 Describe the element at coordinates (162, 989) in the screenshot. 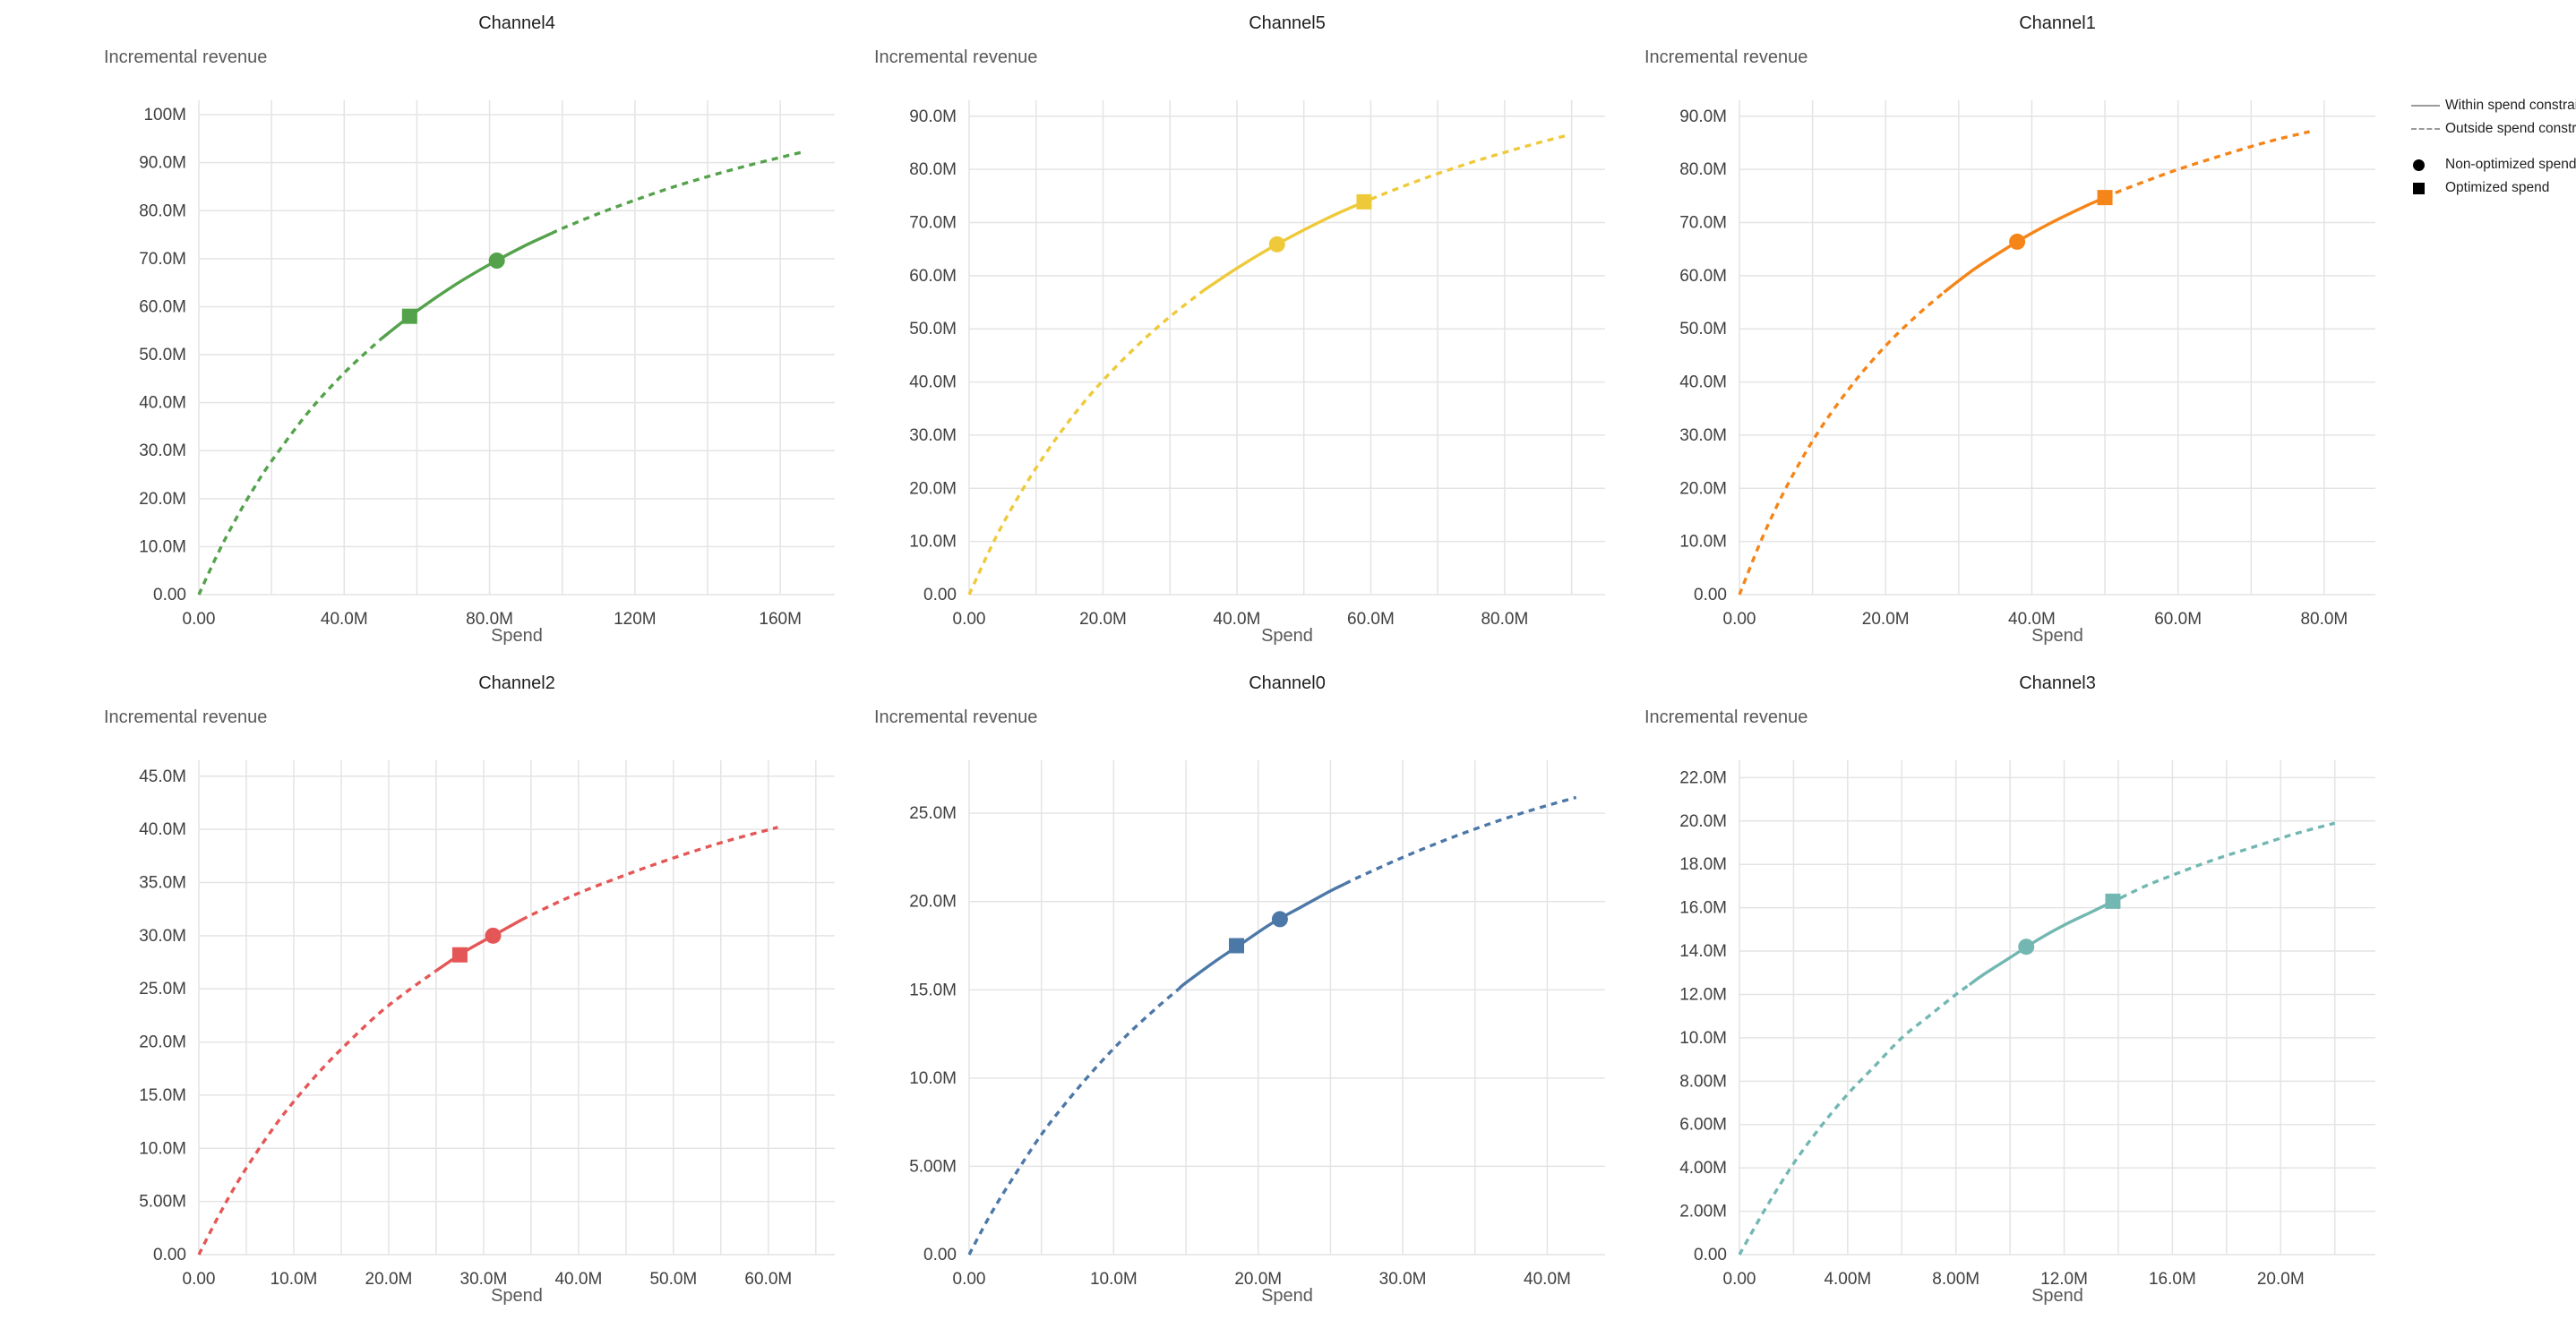

I see `y-tick-label: 25.0M` at that location.